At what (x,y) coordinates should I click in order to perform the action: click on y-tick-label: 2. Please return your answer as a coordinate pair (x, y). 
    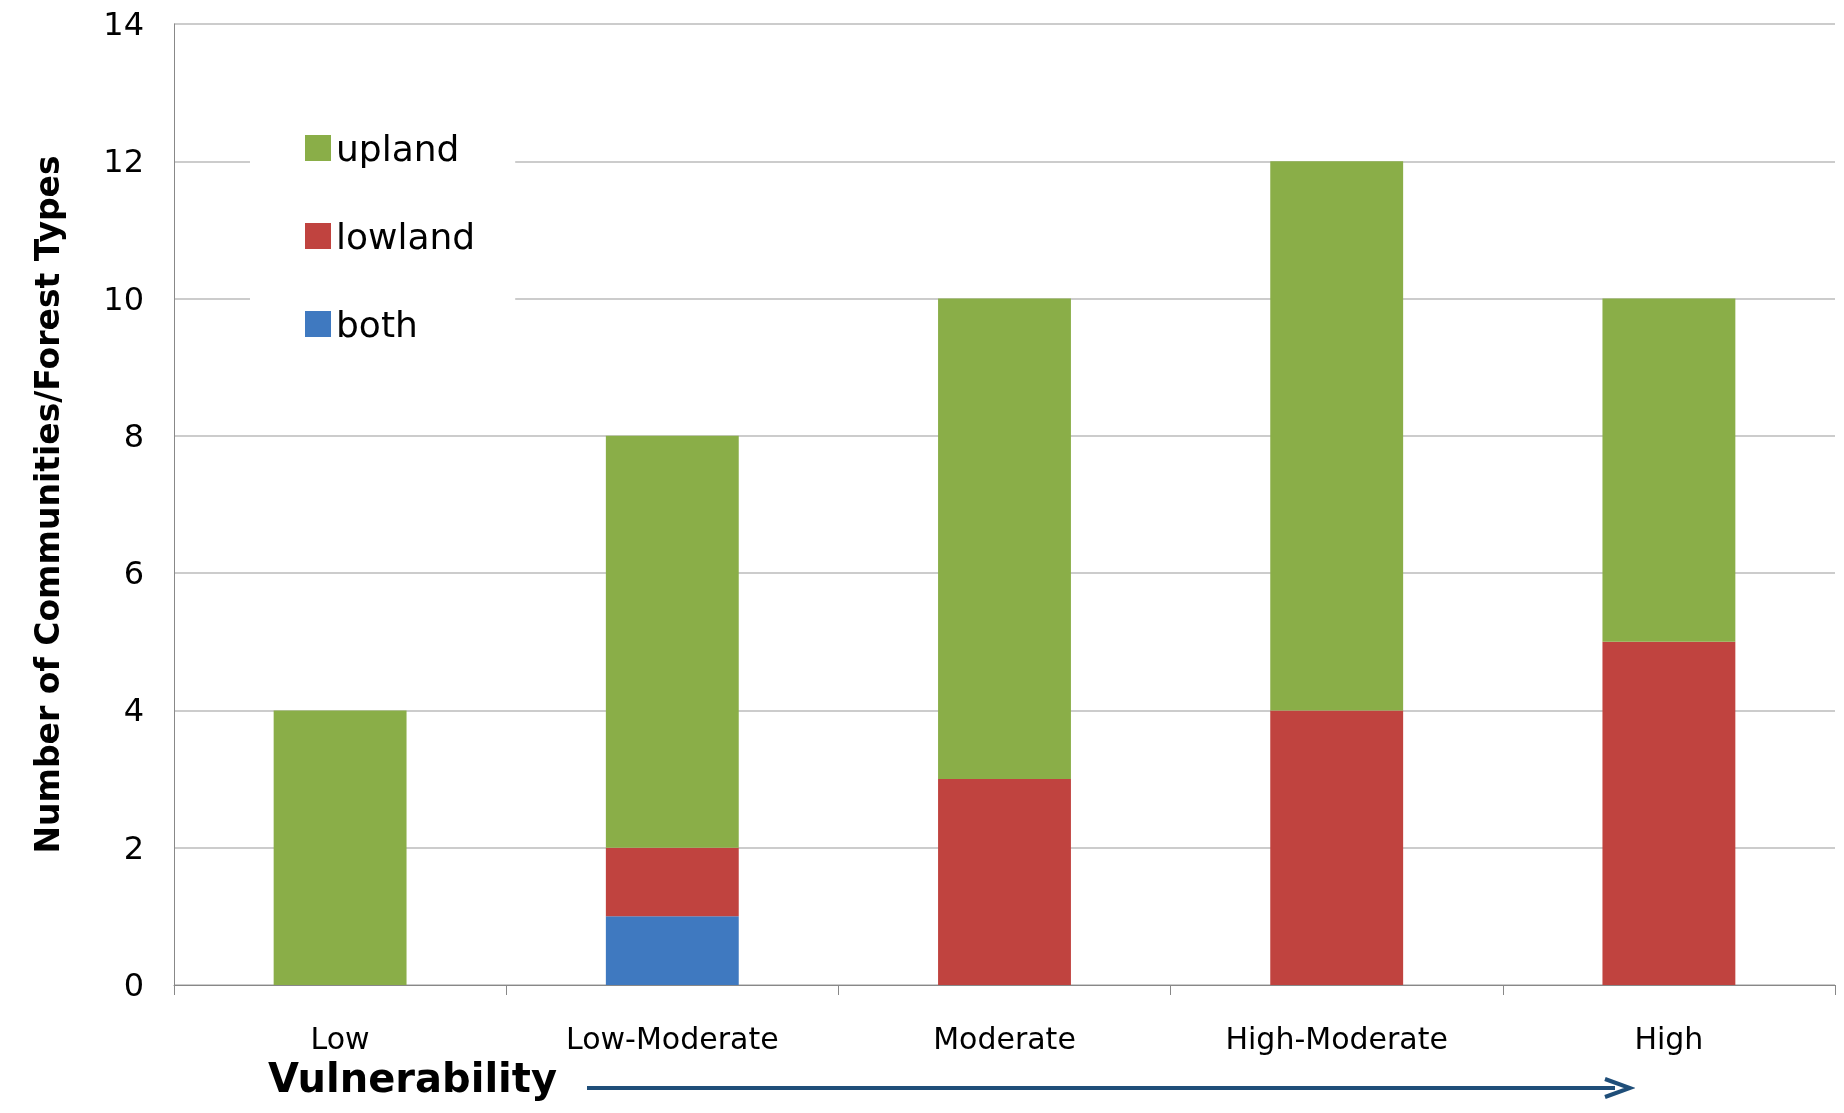
    Looking at the image, I should click on (133, 847).